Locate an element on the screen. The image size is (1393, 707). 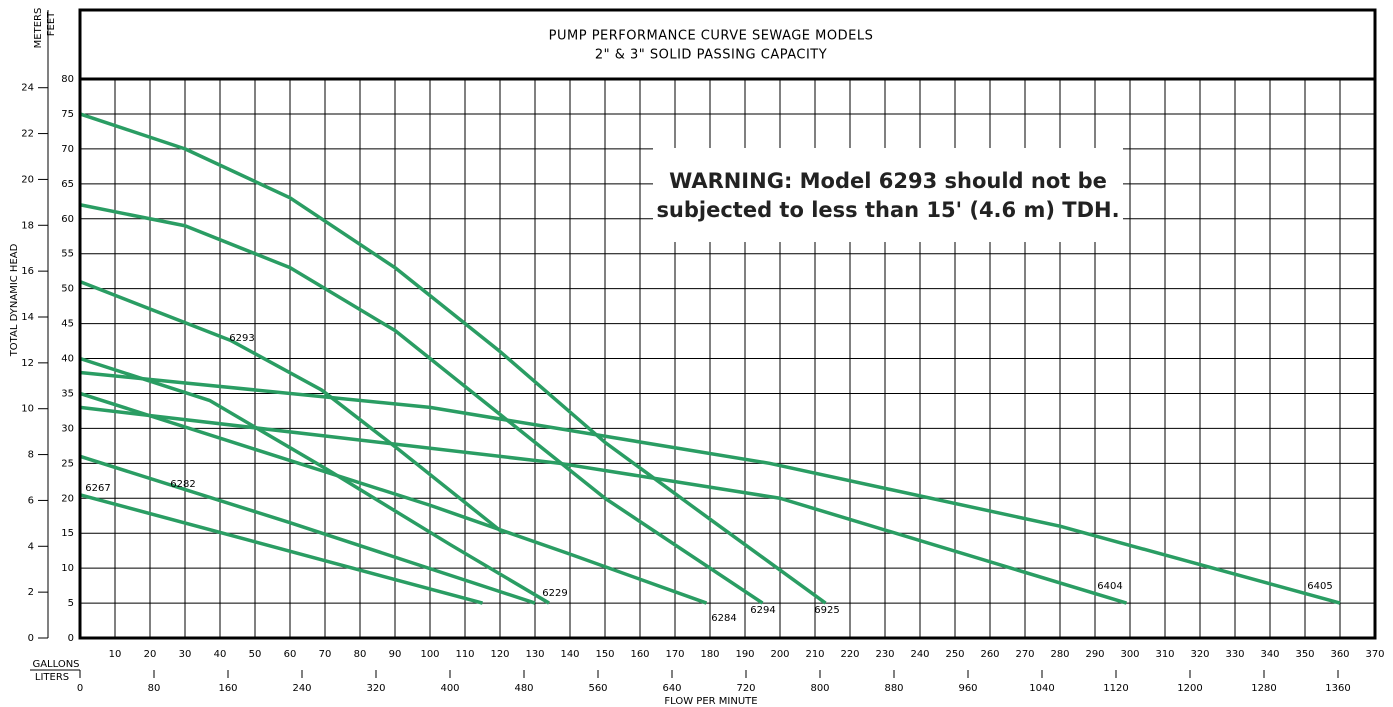
curve-label: 6282 is located at coordinates (182, 484).